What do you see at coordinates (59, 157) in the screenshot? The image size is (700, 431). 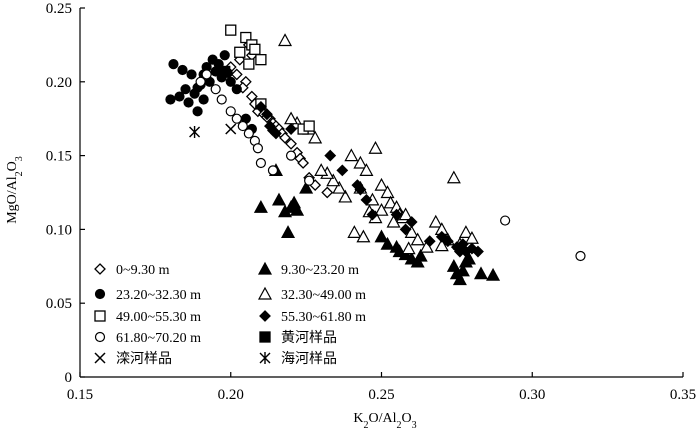 I see `y-tick-label: 0.15` at bounding box center [59, 157].